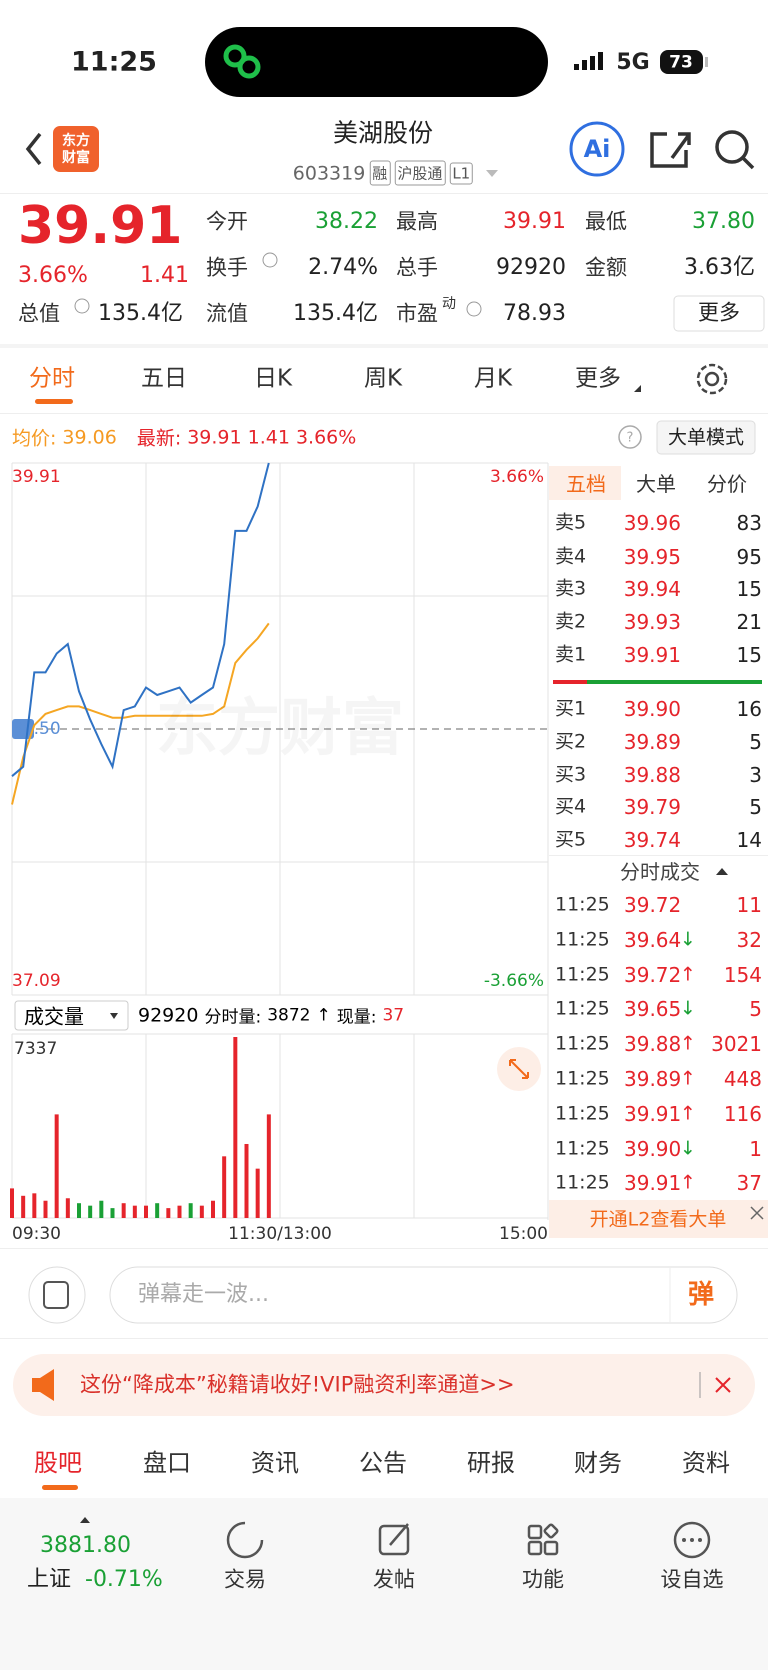  I want to click on volume-header: 成交量 92920 分时量: 3872 ↑ 现量: 37, so click(214, 1015).